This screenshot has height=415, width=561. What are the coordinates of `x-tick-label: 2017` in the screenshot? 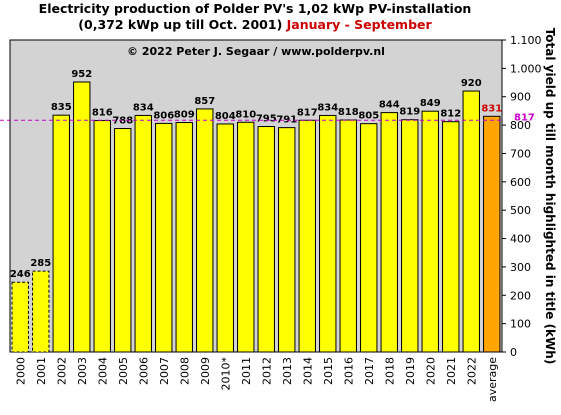 It's located at (369, 371).